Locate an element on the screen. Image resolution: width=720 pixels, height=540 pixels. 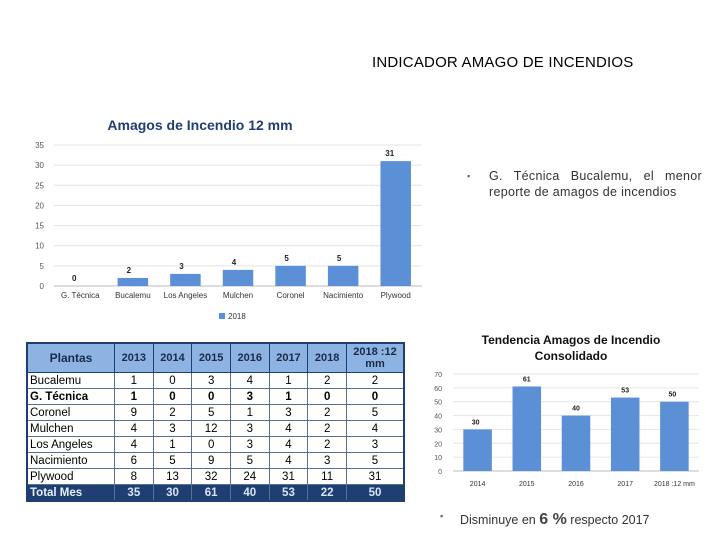
value-cell: 13 is located at coordinates (172, 476).